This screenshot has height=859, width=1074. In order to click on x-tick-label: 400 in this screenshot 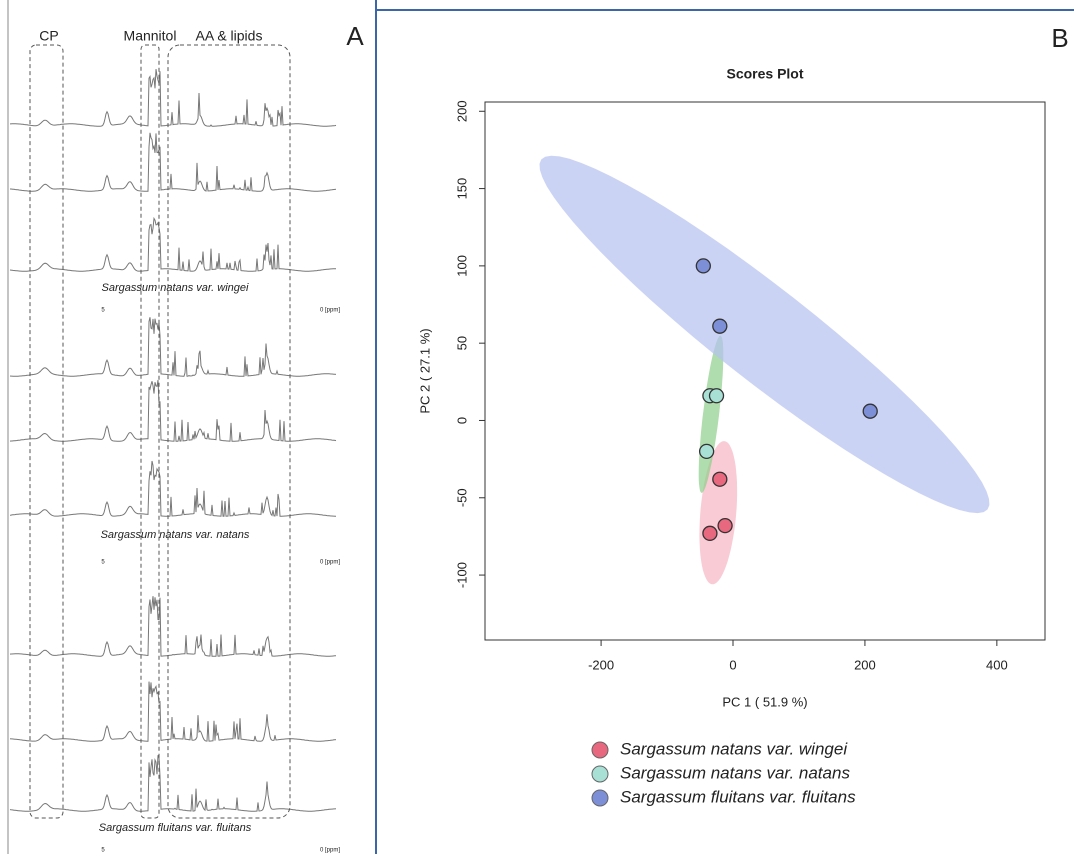, I will do `click(997, 664)`.